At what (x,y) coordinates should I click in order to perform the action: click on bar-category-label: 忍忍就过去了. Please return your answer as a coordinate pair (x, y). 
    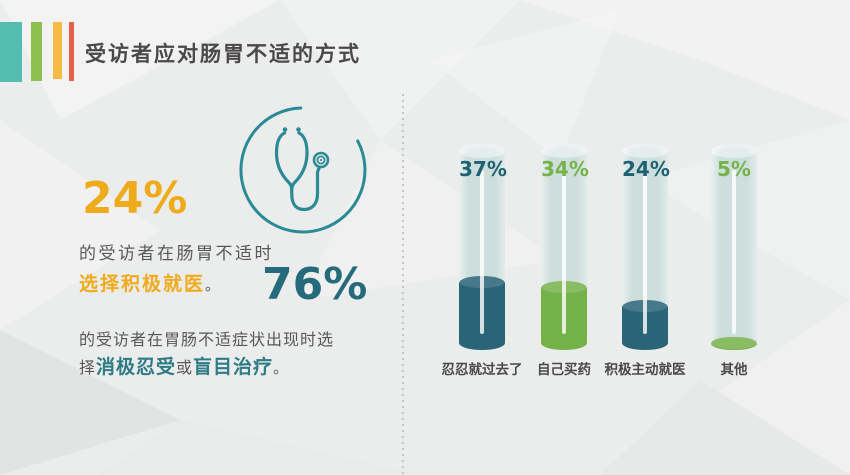
    Looking at the image, I should click on (482, 370).